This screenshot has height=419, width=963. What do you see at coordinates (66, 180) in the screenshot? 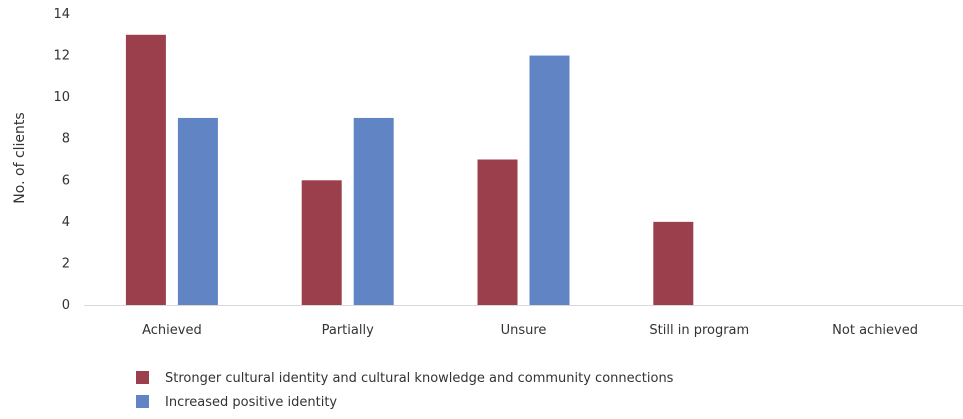
I see `y-tick-label: 6` at bounding box center [66, 180].